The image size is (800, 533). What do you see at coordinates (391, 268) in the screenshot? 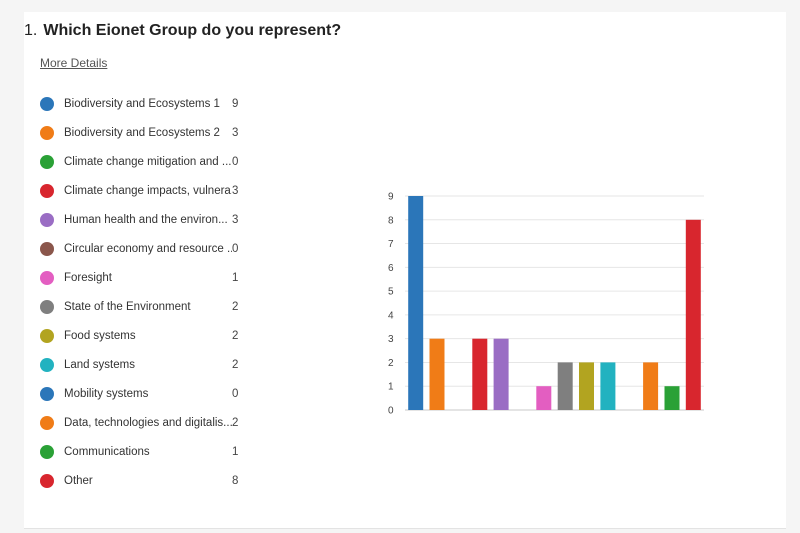
I see `y-tick-label: 6` at bounding box center [391, 268].